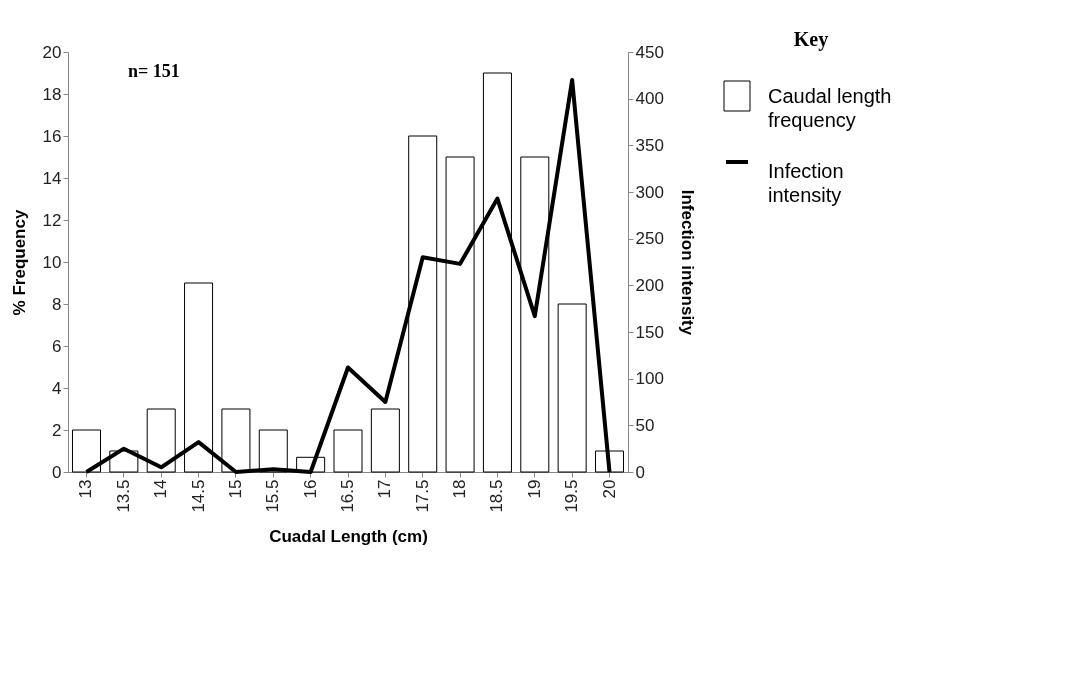 This screenshot has width=1088, height=675. What do you see at coordinates (649, 239) in the screenshot?
I see `y2-tick-label: 250` at bounding box center [649, 239].